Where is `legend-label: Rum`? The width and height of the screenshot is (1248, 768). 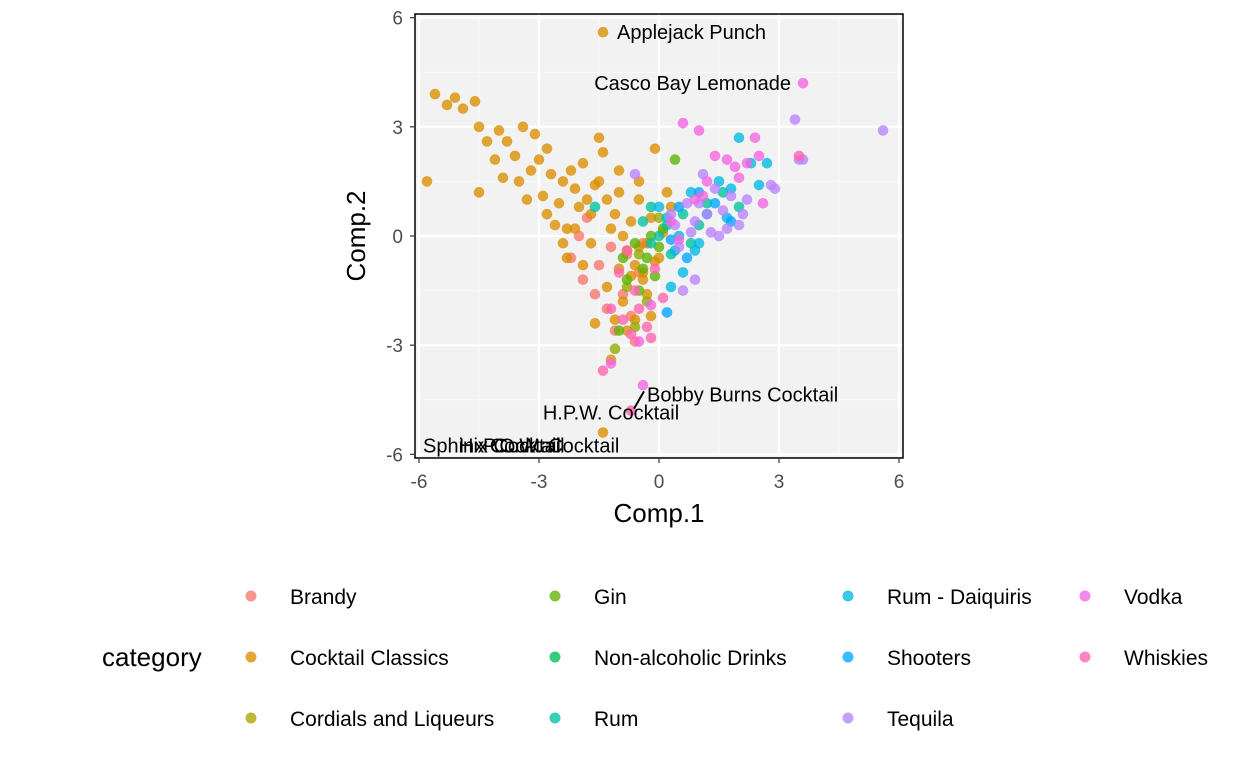 legend-label: Rum is located at coordinates (616, 719).